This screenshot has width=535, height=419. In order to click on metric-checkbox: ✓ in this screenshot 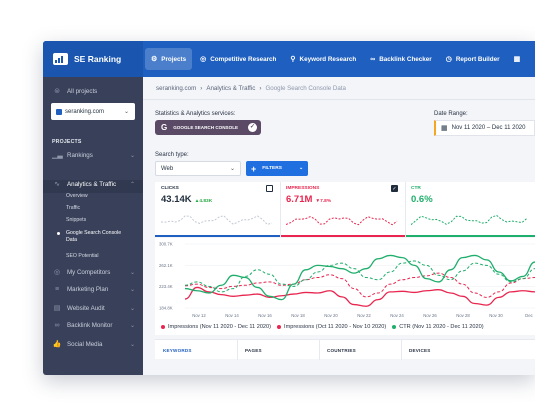, I will do `click(394, 188)`.